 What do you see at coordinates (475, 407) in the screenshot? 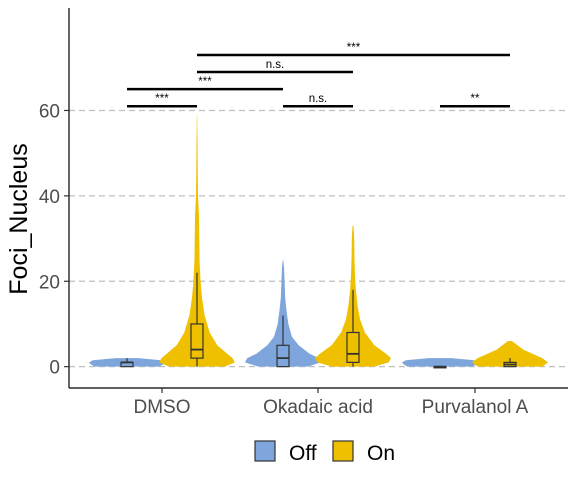
I see `x-tick-label-purvalanol-a: Purvalanol A` at bounding box center [475, 407].